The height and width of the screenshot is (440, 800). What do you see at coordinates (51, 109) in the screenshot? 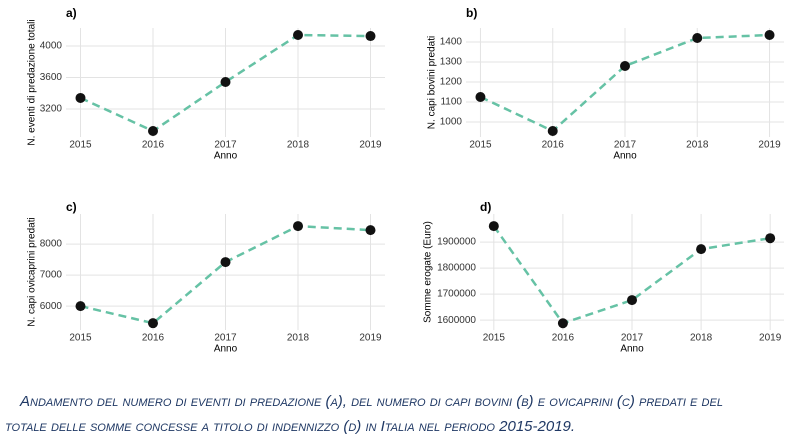
I see `y-tick-label: 3200` at bounding box center [51, 109].